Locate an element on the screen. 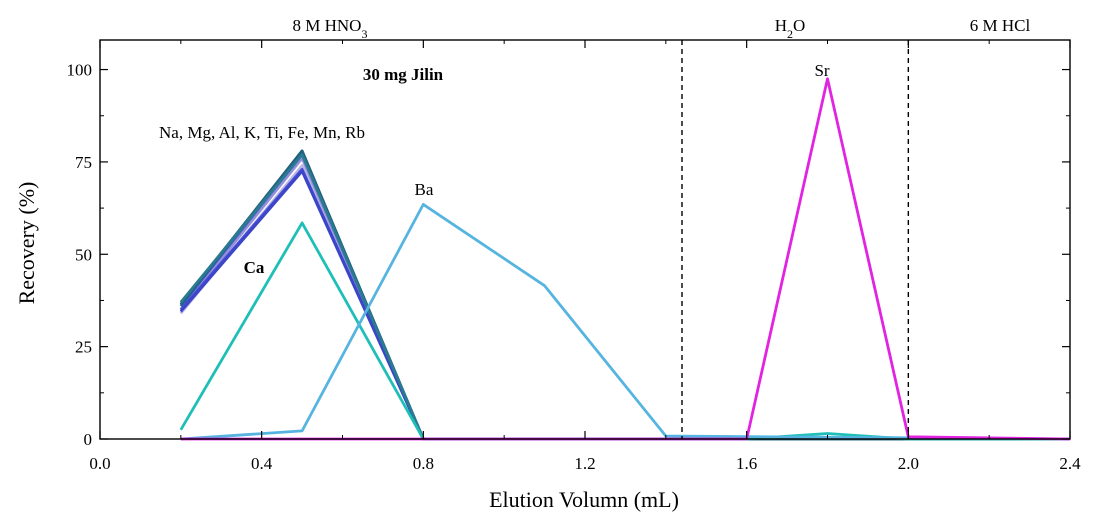 The width and height of the screenshot is (1100, 519). x-tick-label: 2.4 is located at coordinates (1070, 463).